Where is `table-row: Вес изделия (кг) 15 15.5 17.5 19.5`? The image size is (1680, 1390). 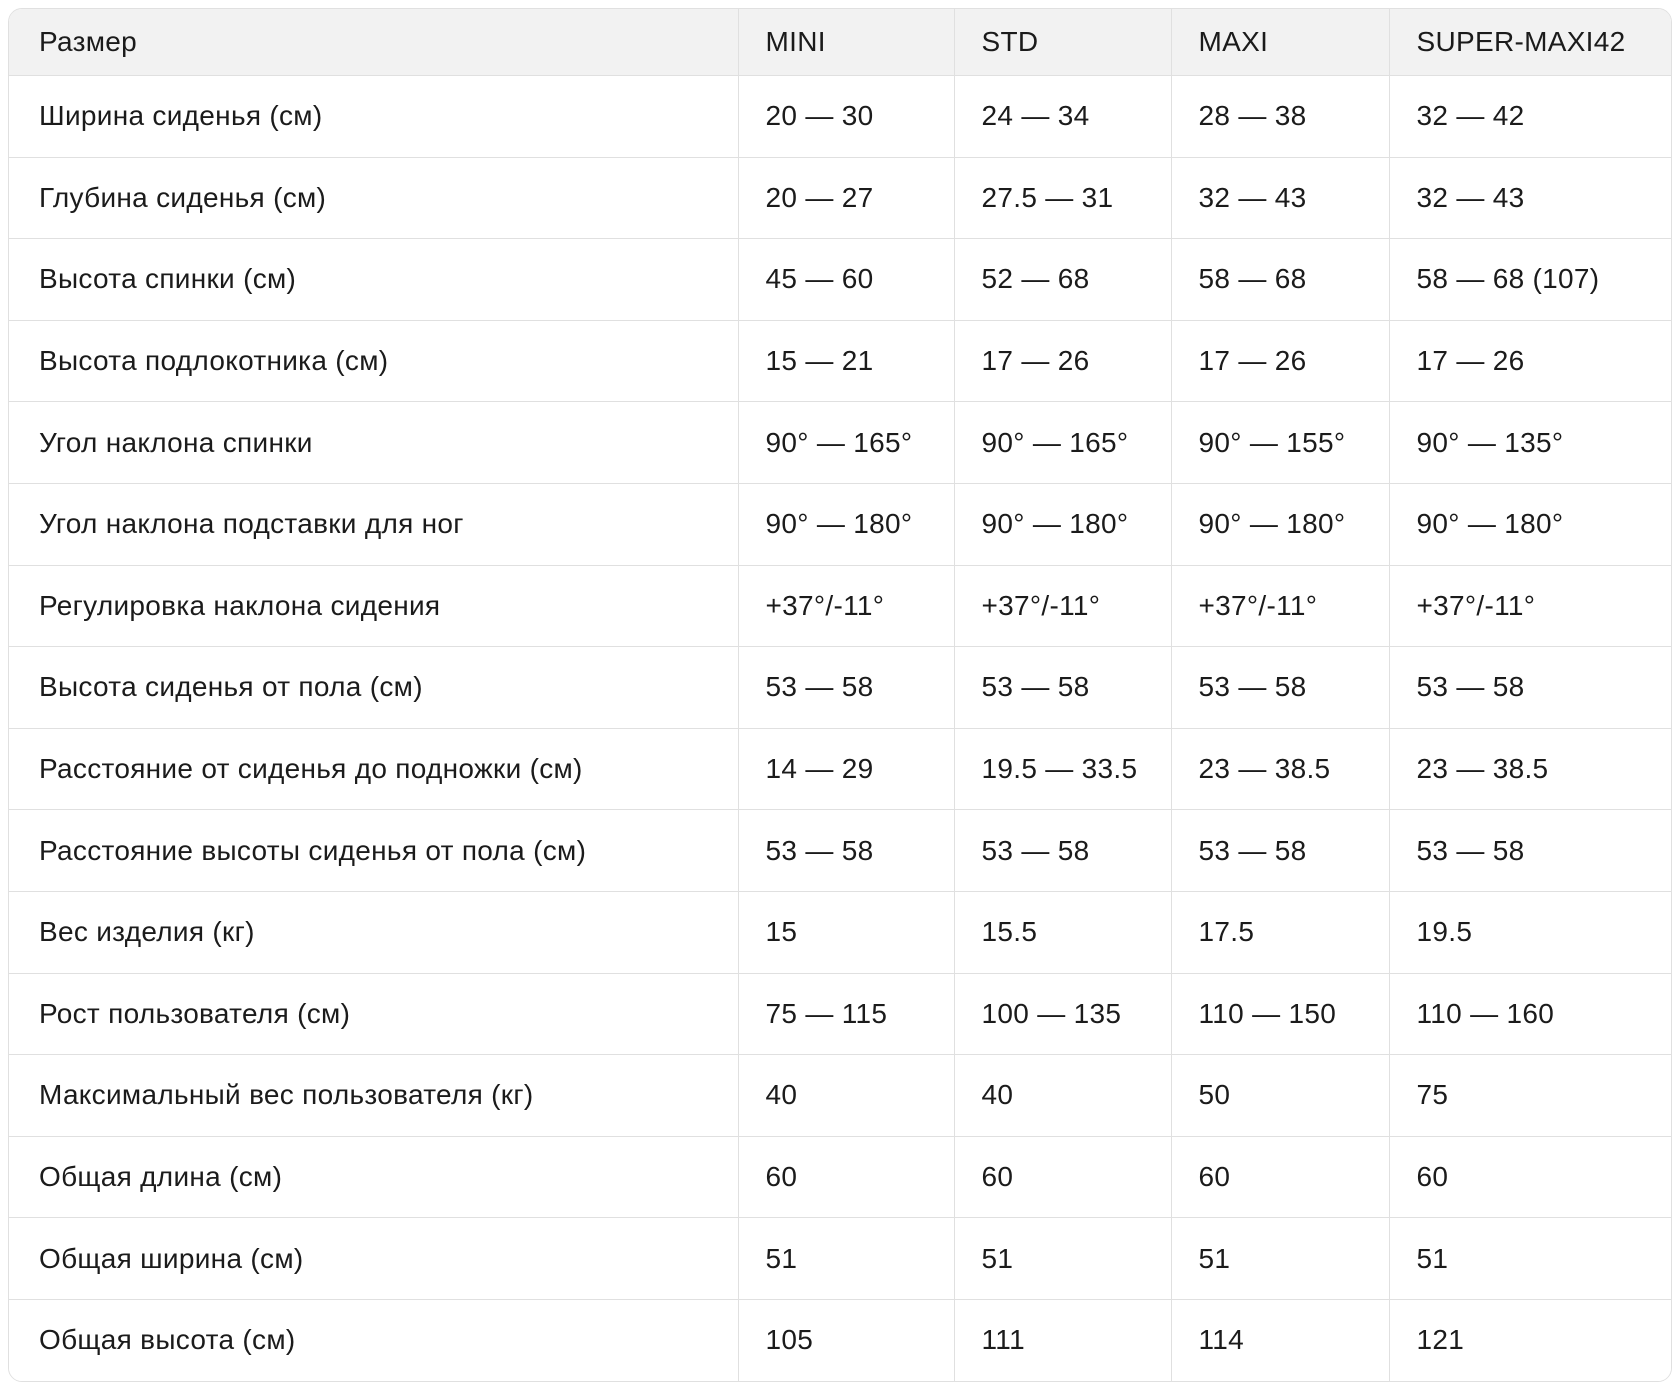
table-row: Вес изделия (кг) 15 15.5 17.5 19.5 is located at coordinates (840, 932).